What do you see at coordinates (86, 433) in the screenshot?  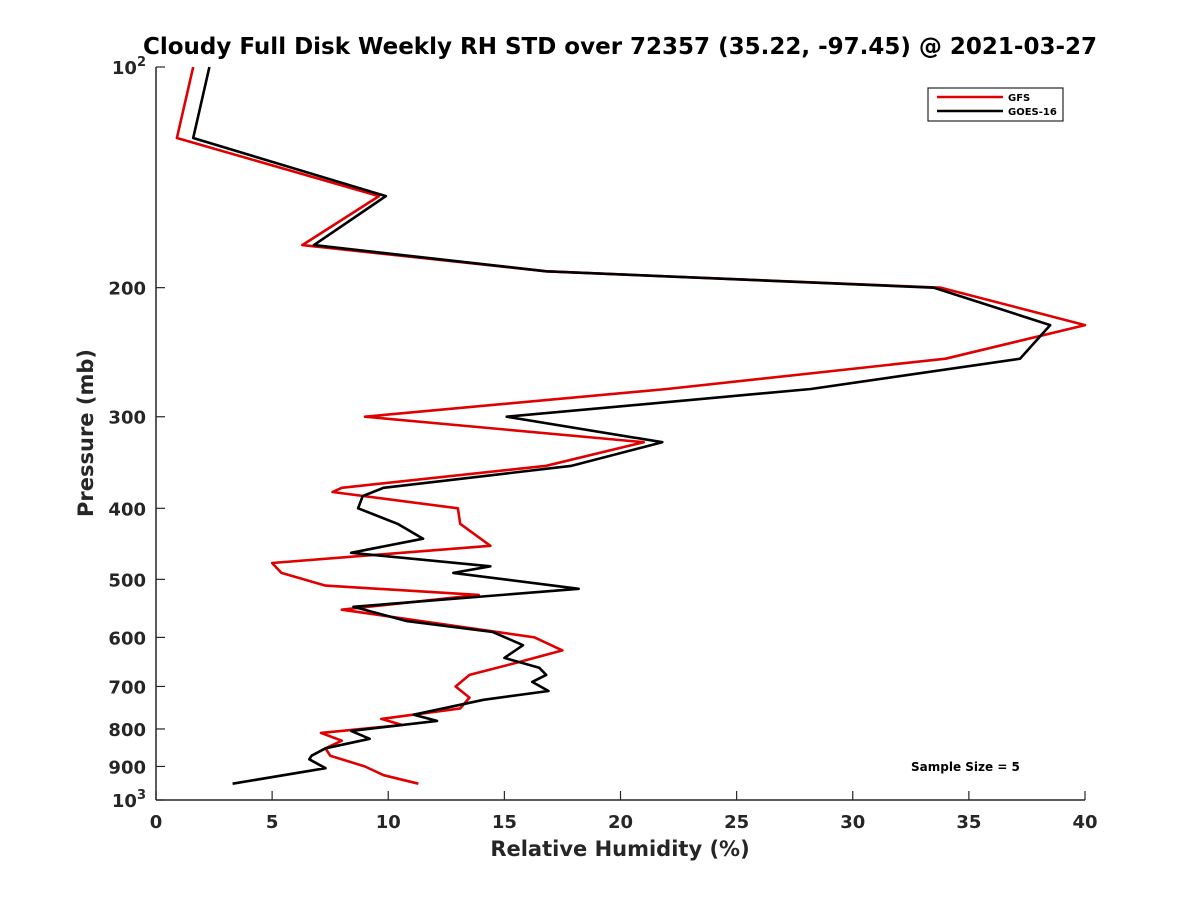 I see `y-axis-title: Pressure (mb)` at bounding box center [86, 433].